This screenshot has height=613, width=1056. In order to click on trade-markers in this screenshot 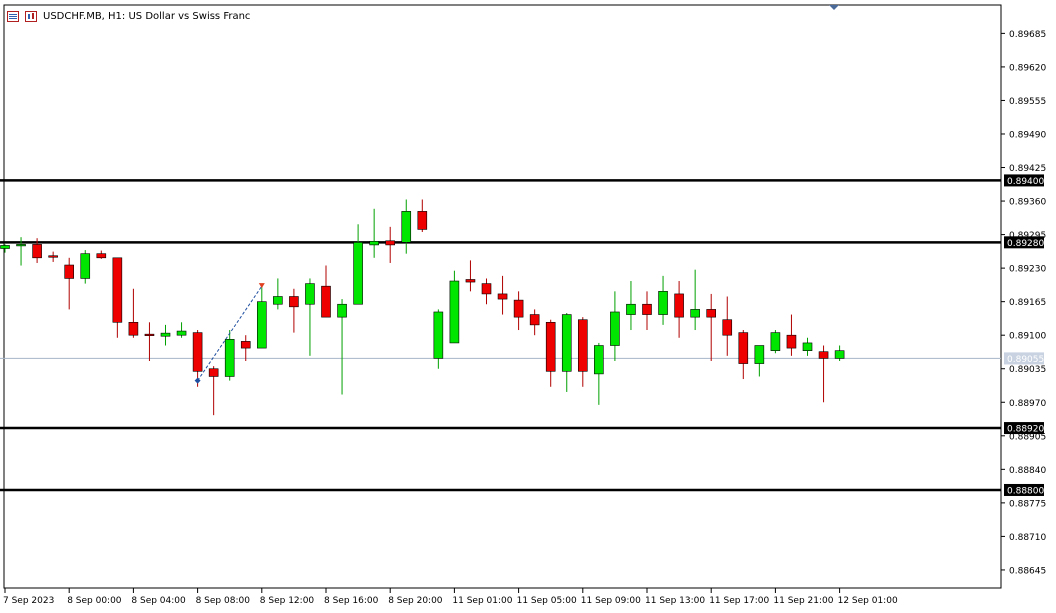, I will do `click(229, 333)`.